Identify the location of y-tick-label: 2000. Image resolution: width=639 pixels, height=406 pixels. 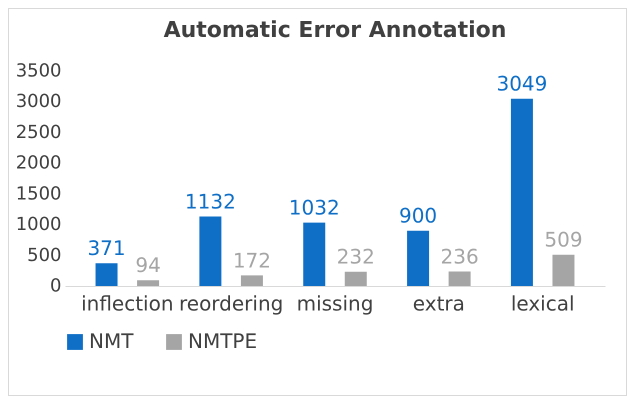
(39, 163).